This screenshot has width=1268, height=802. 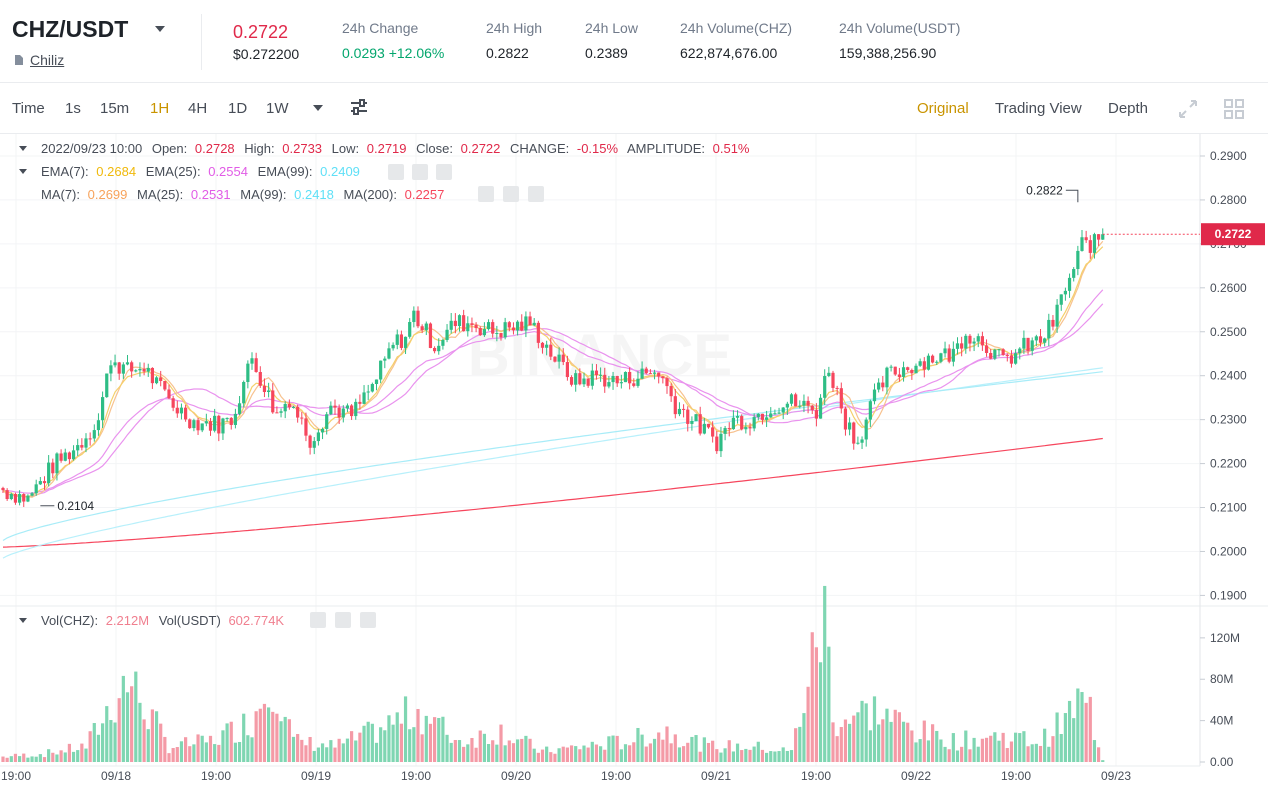 I want to click on interval-15m: 15m, so click(x=115, y=108).